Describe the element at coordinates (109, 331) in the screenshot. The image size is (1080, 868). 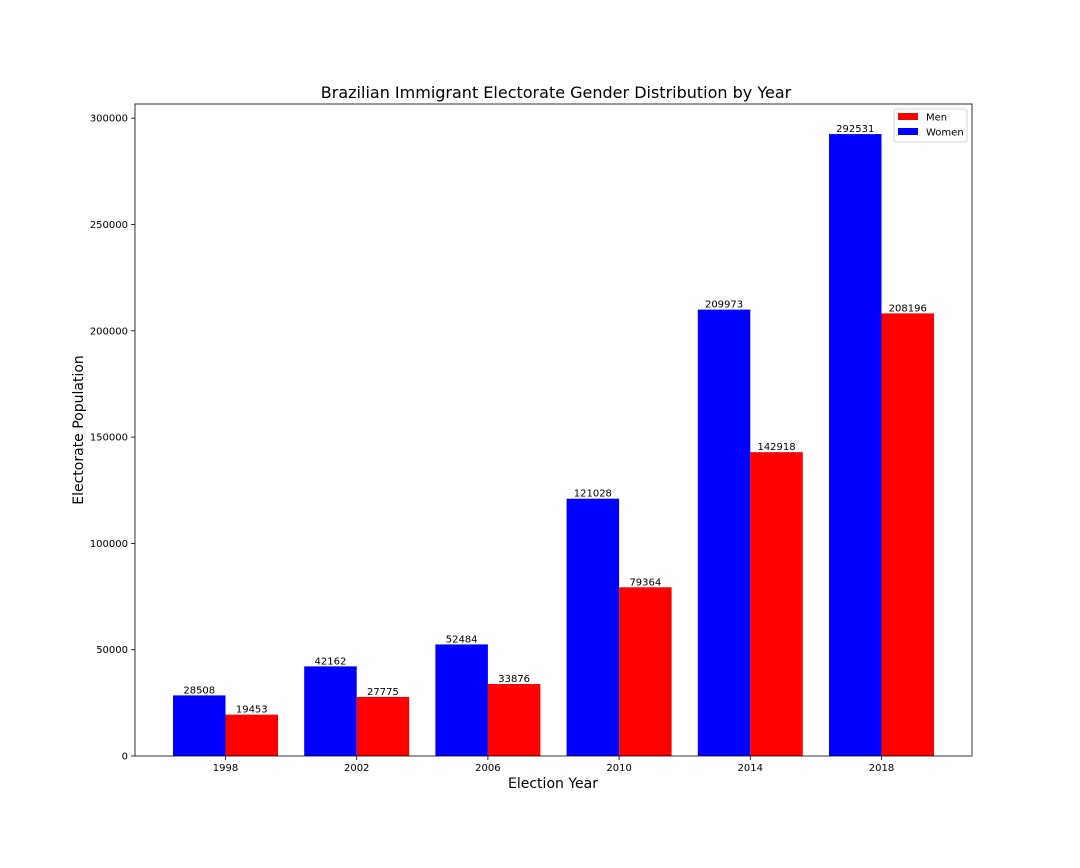
I see `y-tick-label-200000: 200000` at that location.